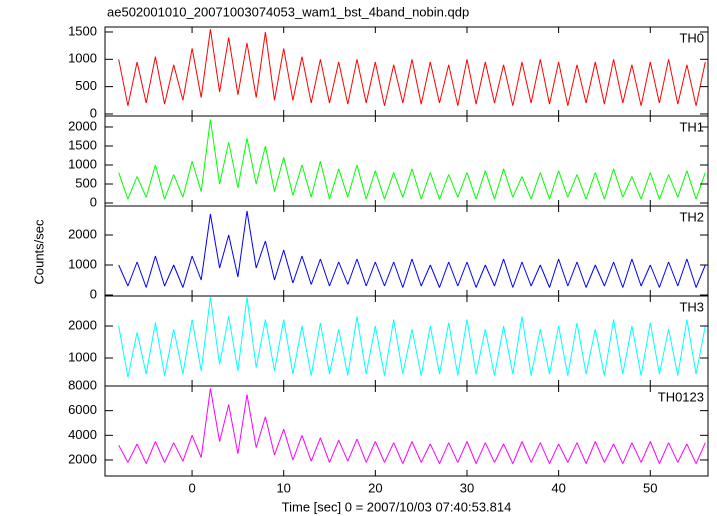 The width and height of the screenshot is (717, 516). Describe the element at coordinates (691, 37) in the screenshot. I see `series-label: TH0` at that location.